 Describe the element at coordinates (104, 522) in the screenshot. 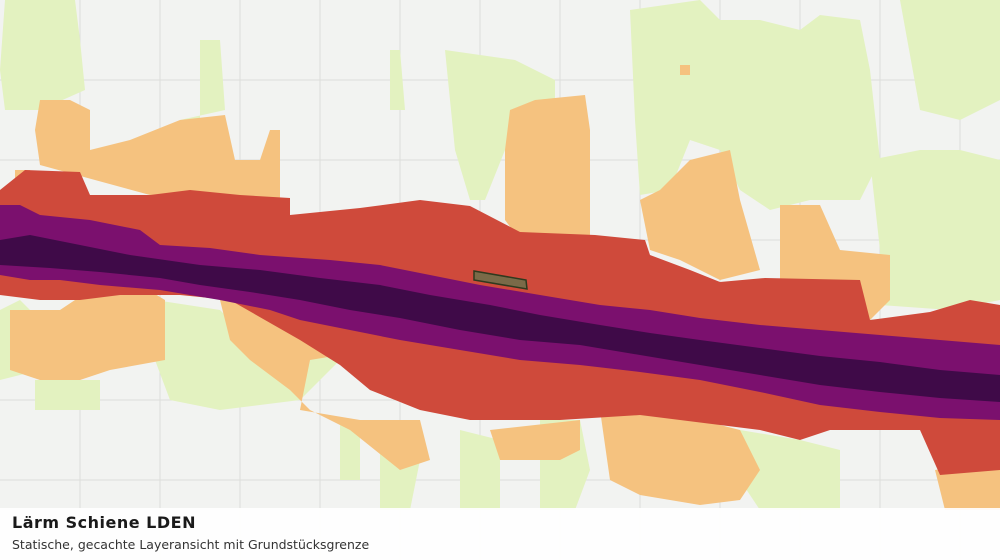

I see `map-title: Lärm Schiene LDEN` at that location.